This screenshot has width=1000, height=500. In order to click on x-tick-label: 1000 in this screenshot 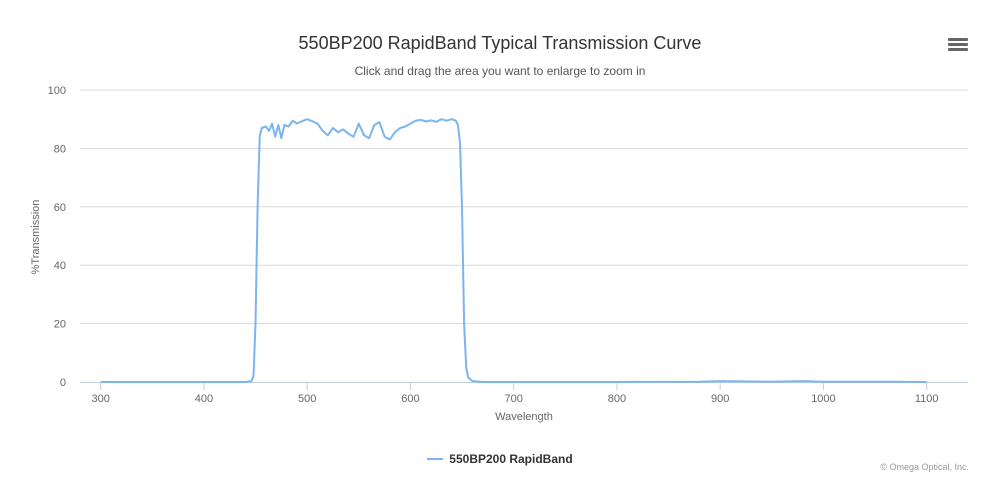, I will do `click(823, 399)`.